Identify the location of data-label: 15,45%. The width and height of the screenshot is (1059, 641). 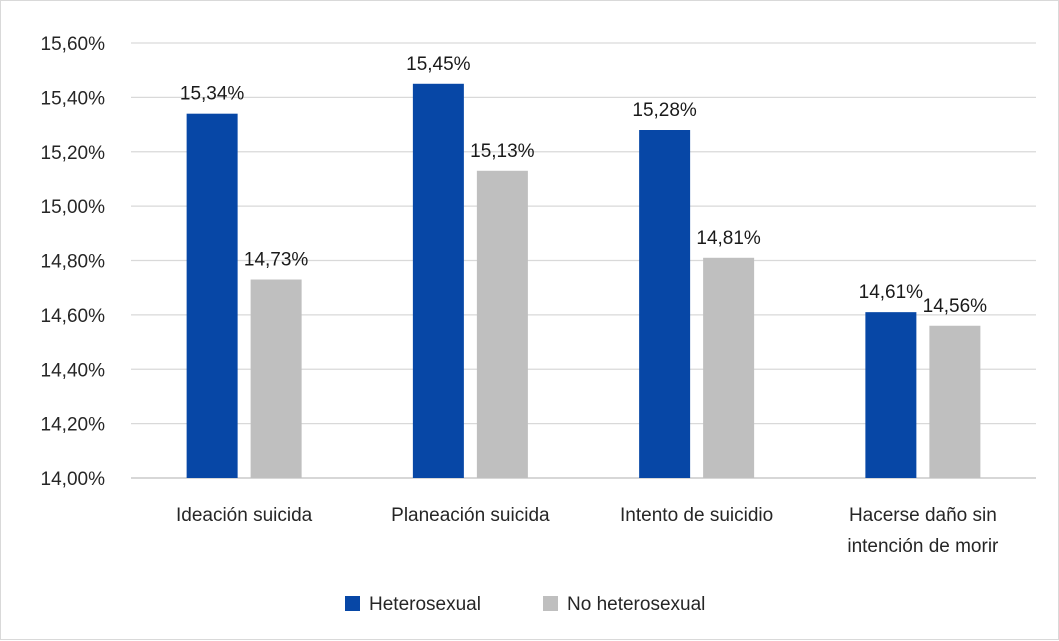
(438, 64).